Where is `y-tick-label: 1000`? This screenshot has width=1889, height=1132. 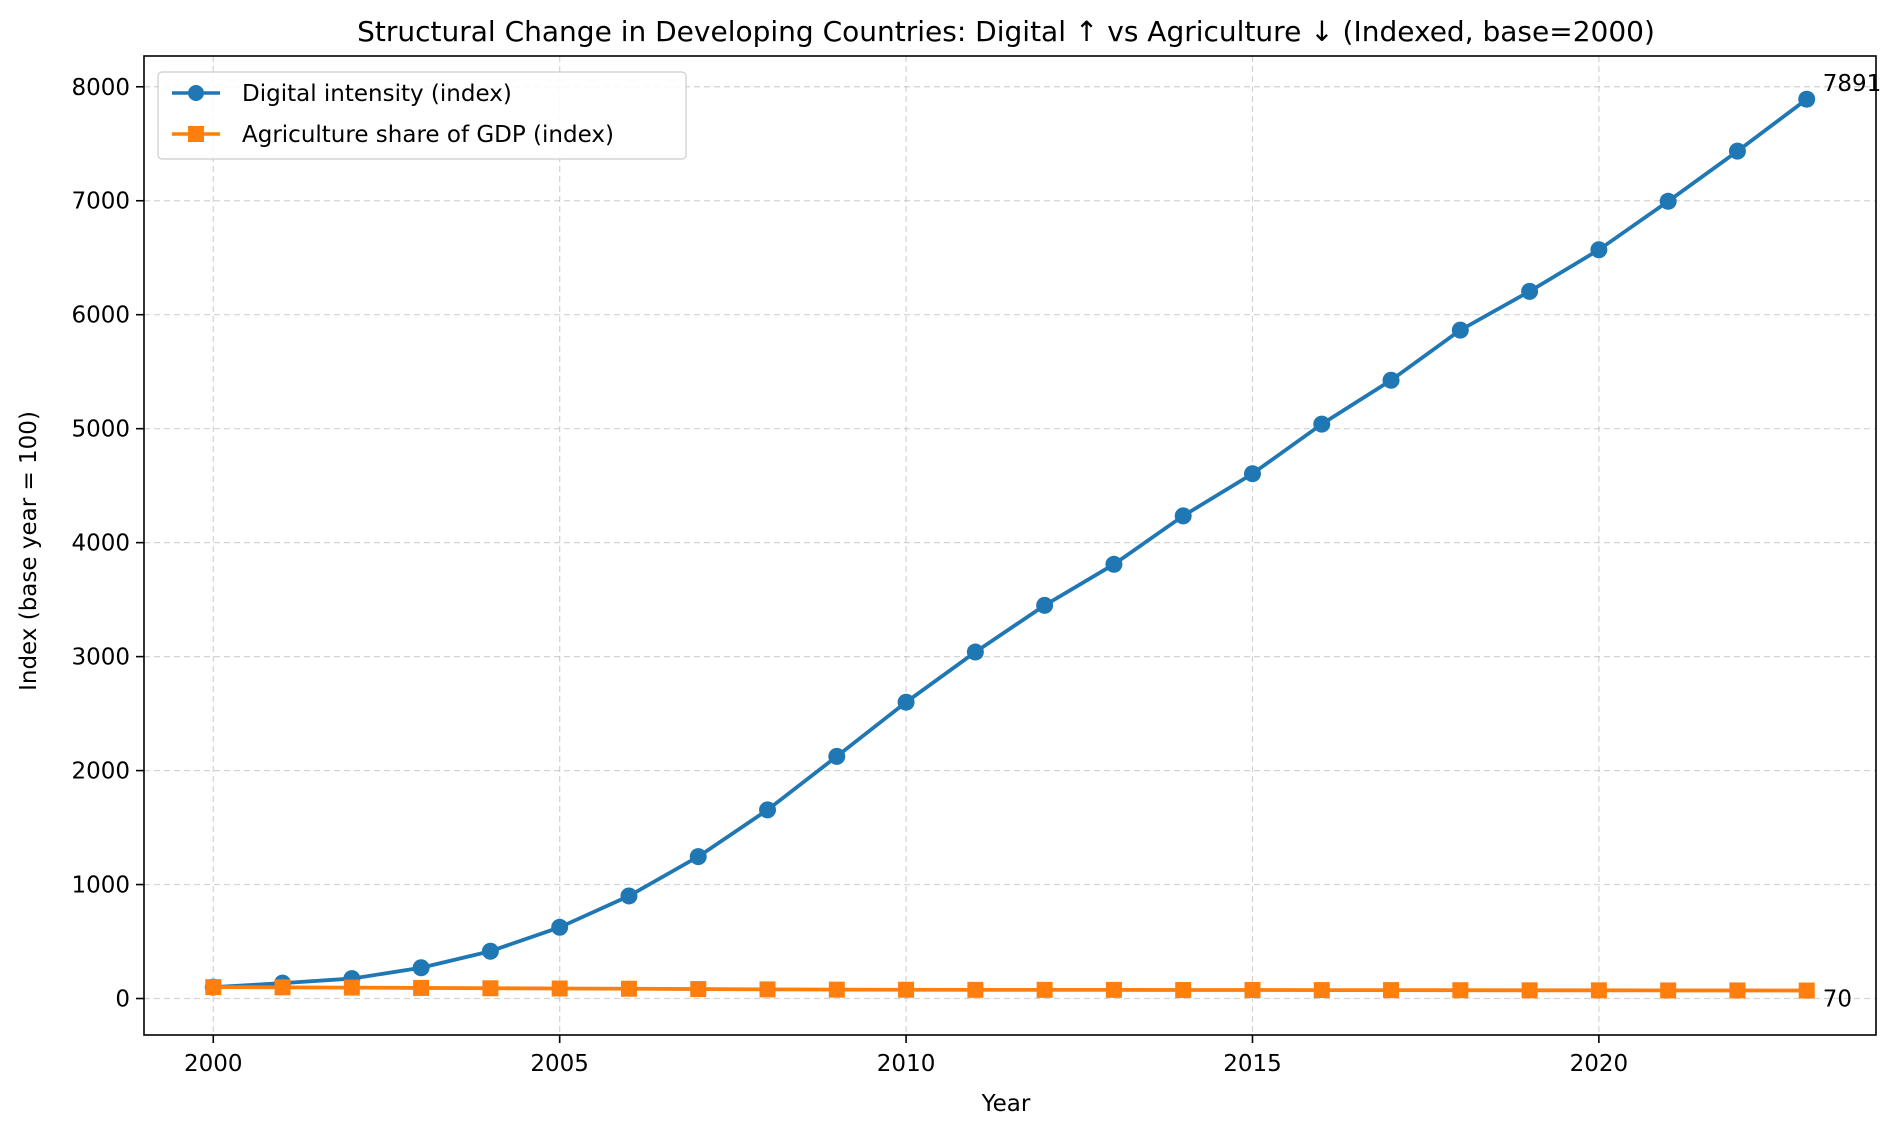 y-tick-label: 1000 is located at coordinates (100, 886).